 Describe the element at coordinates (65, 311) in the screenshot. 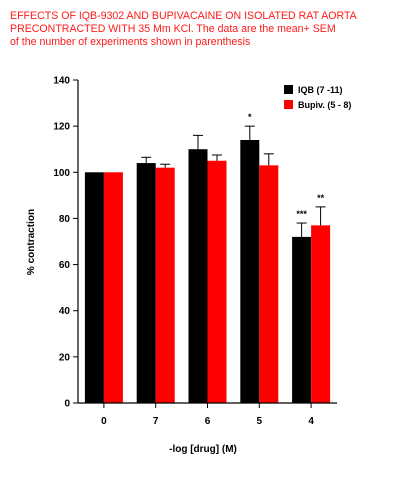

I see `y-tick-label: 40` at that location.